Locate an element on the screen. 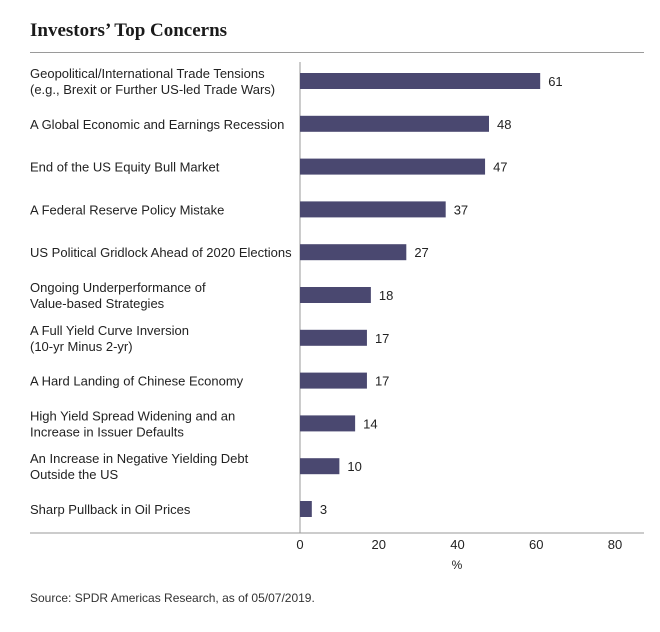 This screenshot has height=632, width=660. category-label-7-line-2: (10-yr Minus 2-yr) is located at coordinates (81, 346).